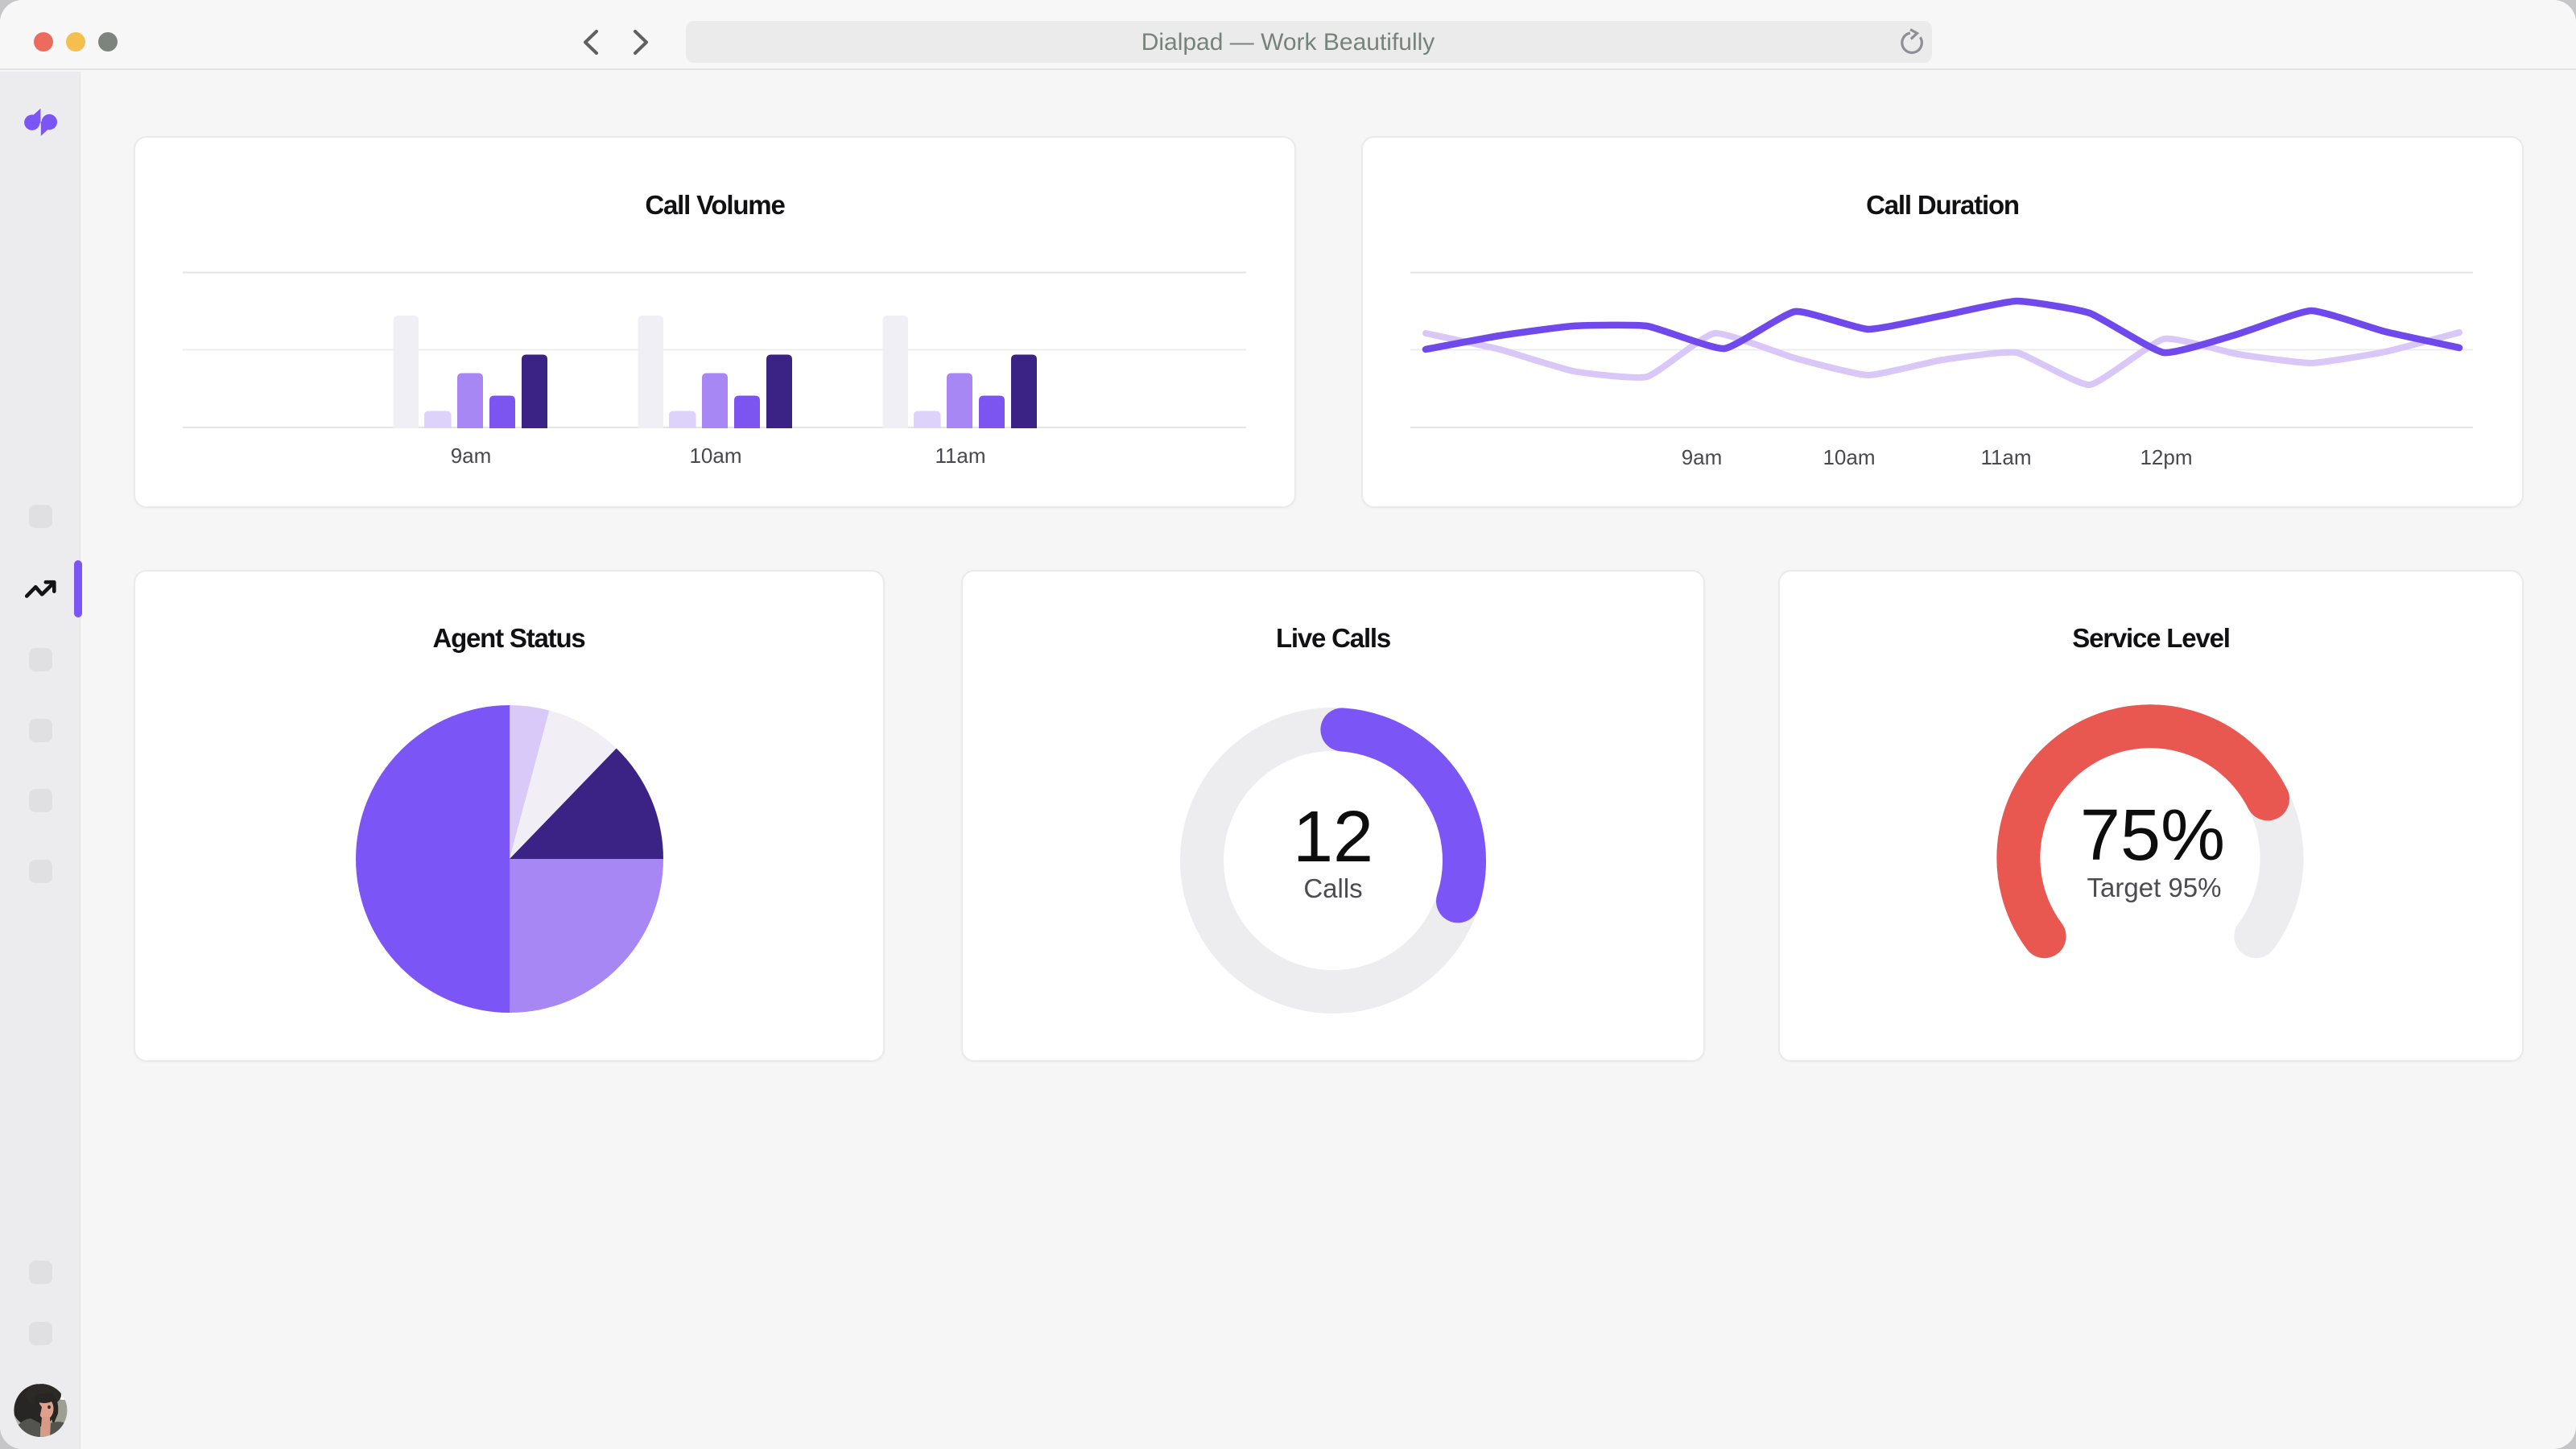 This screenshot has height=1449, width=2576. Describe the element at coordinates (508, 638) in the screenshot. I see `svg-text: Agent Status` at that location.